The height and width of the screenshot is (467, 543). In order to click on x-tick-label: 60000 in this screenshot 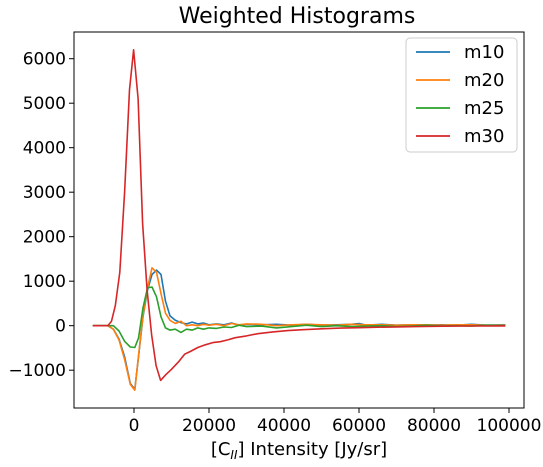, I will do `click(359, 426)`.